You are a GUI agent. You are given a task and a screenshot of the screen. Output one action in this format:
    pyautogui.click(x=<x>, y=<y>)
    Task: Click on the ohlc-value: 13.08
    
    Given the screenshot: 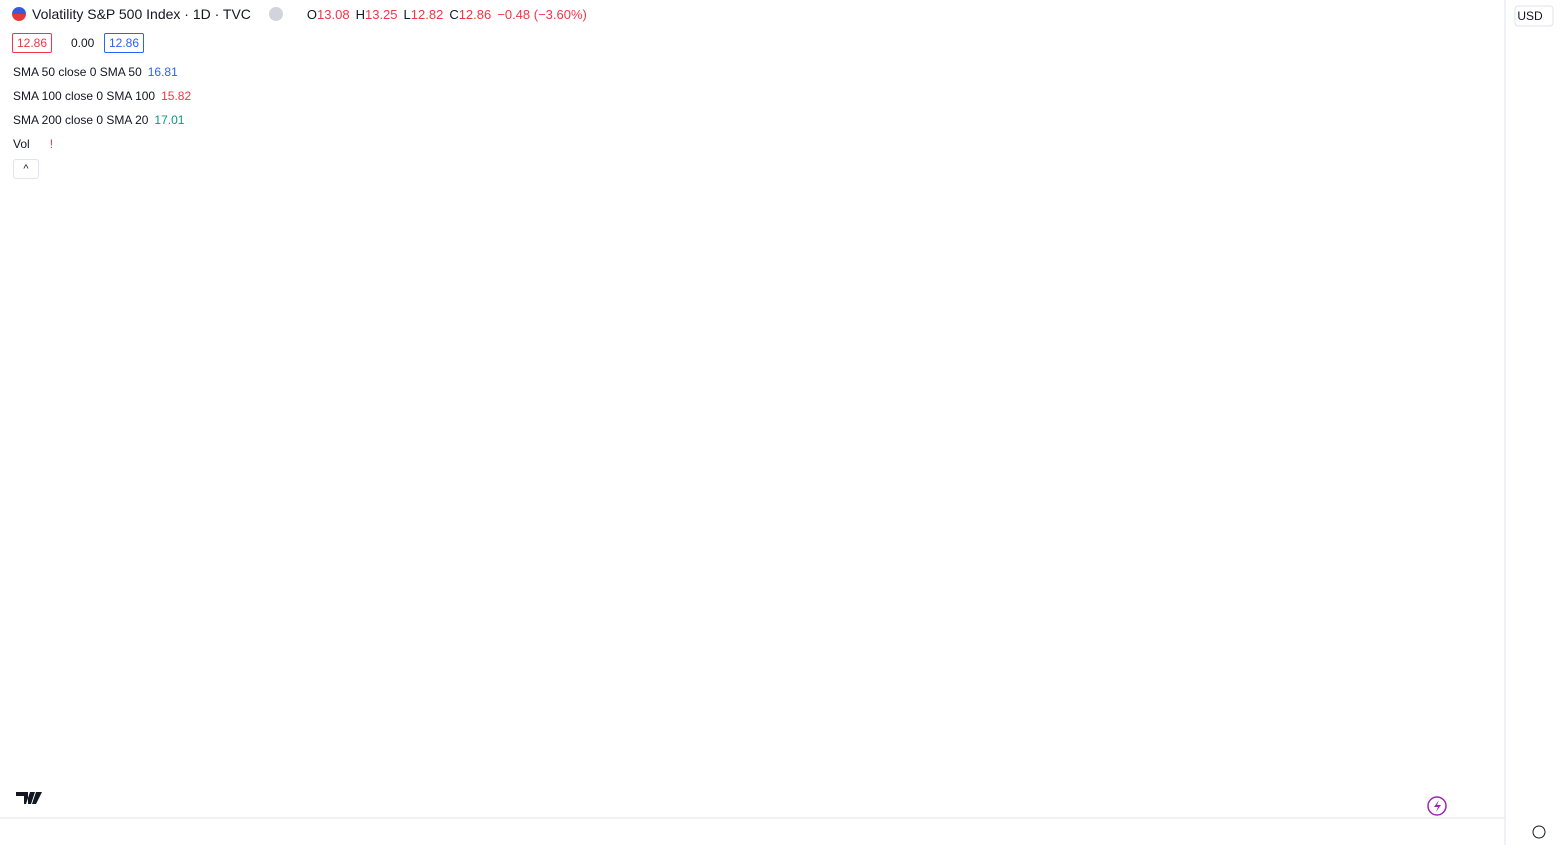 What is the action you would take?
    pyautogui.click(x=333, y=14)
    